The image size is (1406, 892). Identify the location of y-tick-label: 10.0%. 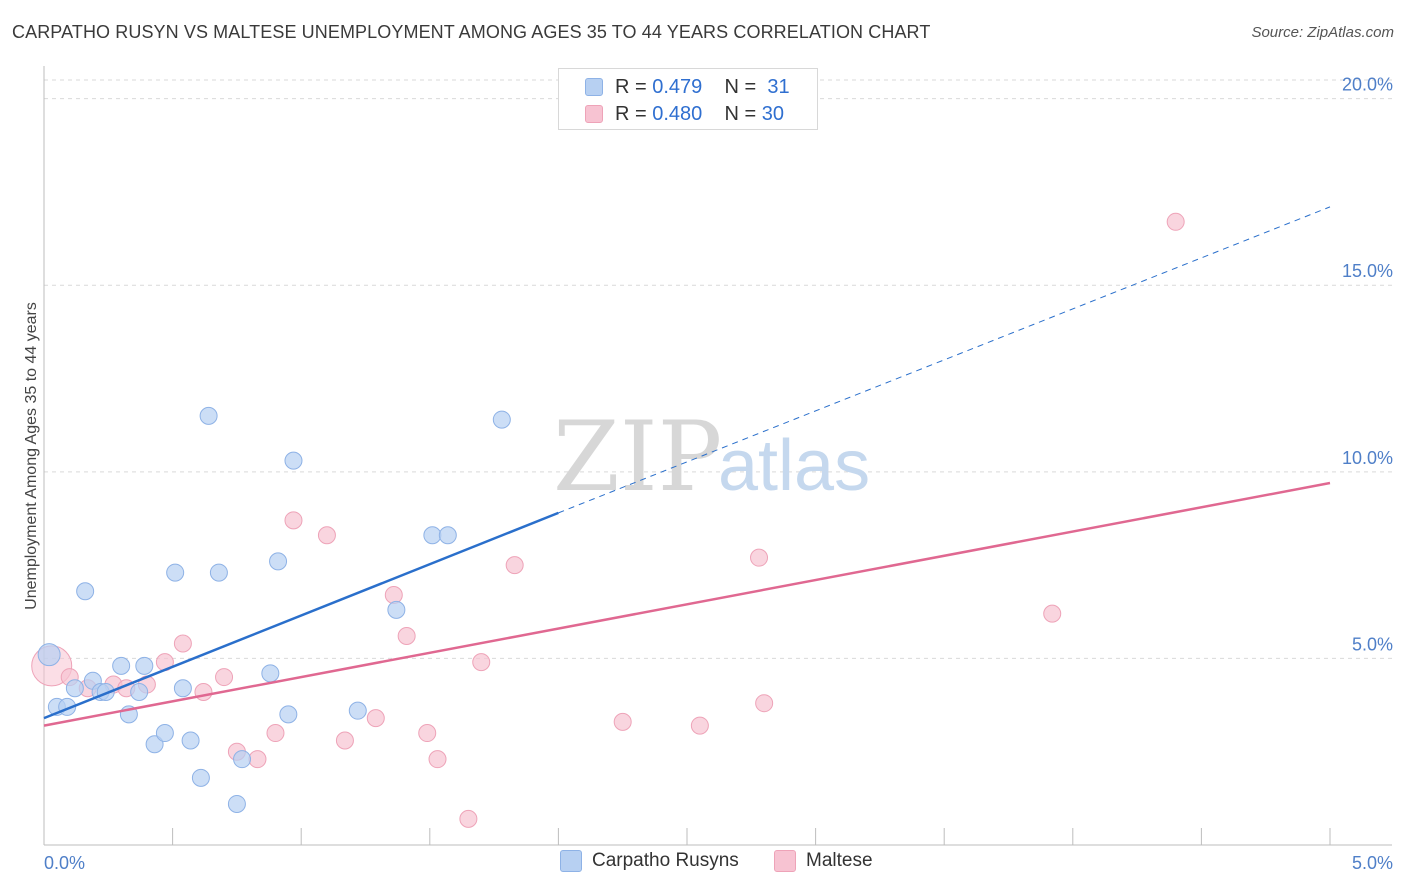
(1367, 458).